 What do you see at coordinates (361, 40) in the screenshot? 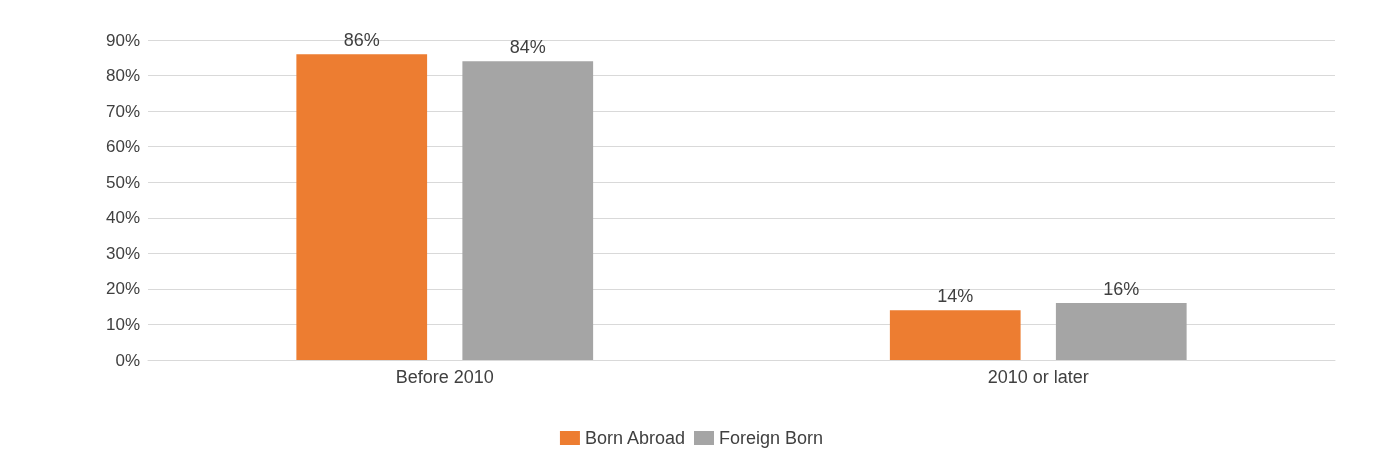
I see `data-label: 86%` at bounding box center [361, 40].